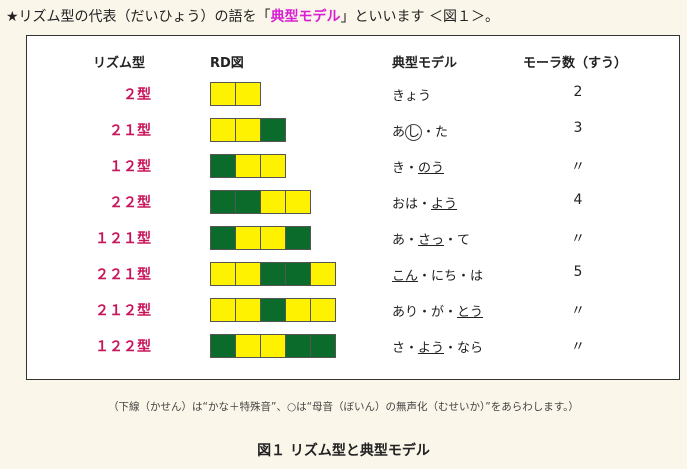 This screenshot has height=469, width=687. What do you see at coordinates (457, 240) in the screenshot?
I see `word-segment: ・て` at bounding box center [457, 240].